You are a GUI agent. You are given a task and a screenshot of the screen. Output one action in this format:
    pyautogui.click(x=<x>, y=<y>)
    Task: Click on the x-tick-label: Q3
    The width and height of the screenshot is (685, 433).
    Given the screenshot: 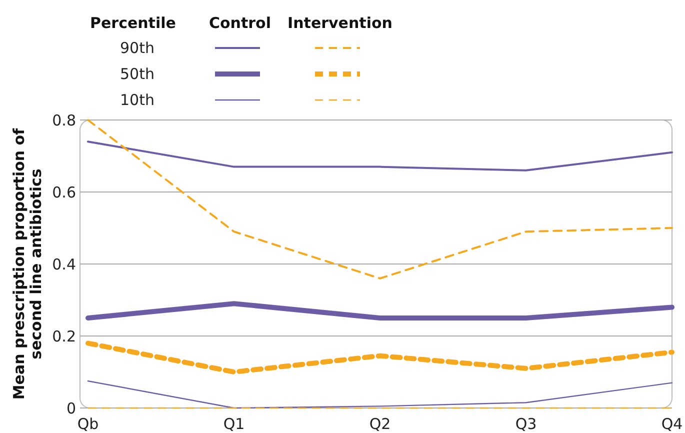 What is the action you would take?
    pyautogui.click(x=526, y=424)
    